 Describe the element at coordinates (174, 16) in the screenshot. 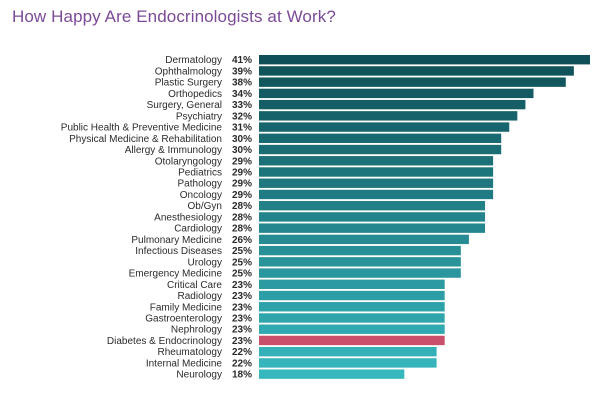

I see `chart-title: How Happy Are Endocrinologists at Work?` at that location.